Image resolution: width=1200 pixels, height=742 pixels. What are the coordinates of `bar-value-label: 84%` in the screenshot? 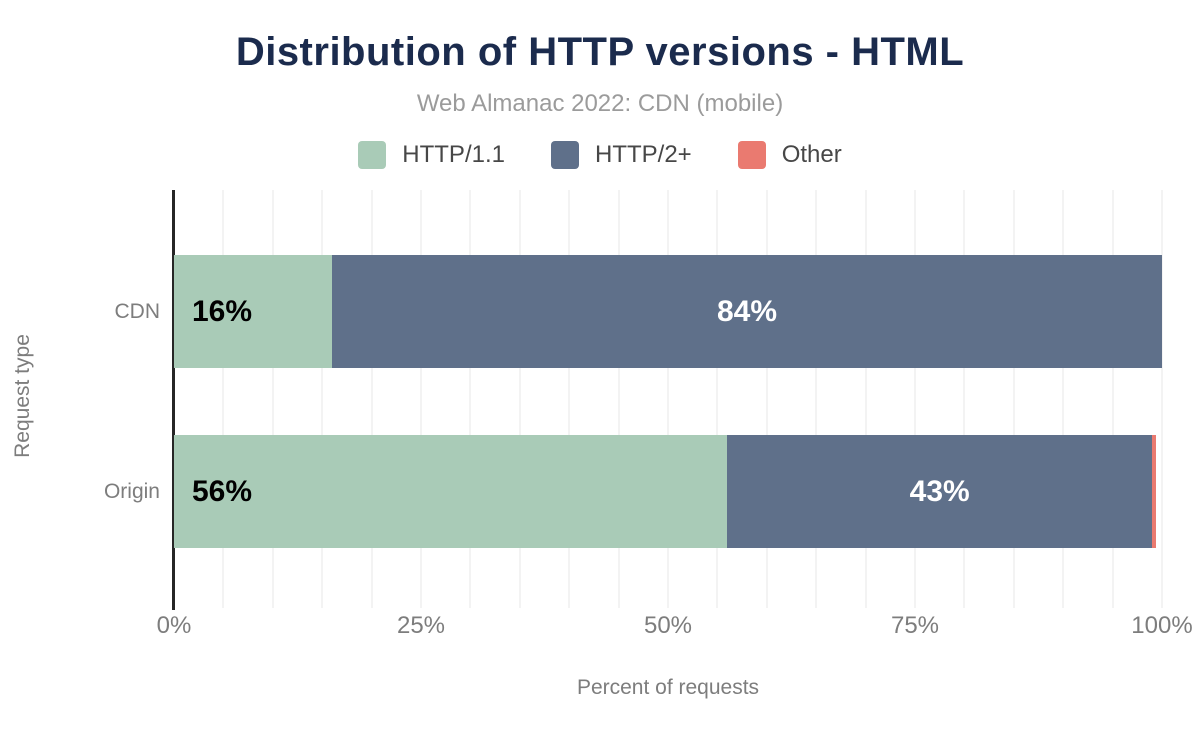 It's located at (747, 311).